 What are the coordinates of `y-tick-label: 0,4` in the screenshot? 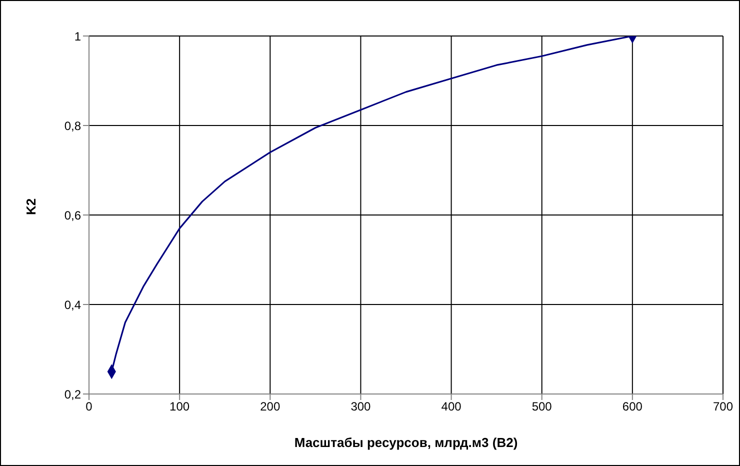 It's located at (73, 305).